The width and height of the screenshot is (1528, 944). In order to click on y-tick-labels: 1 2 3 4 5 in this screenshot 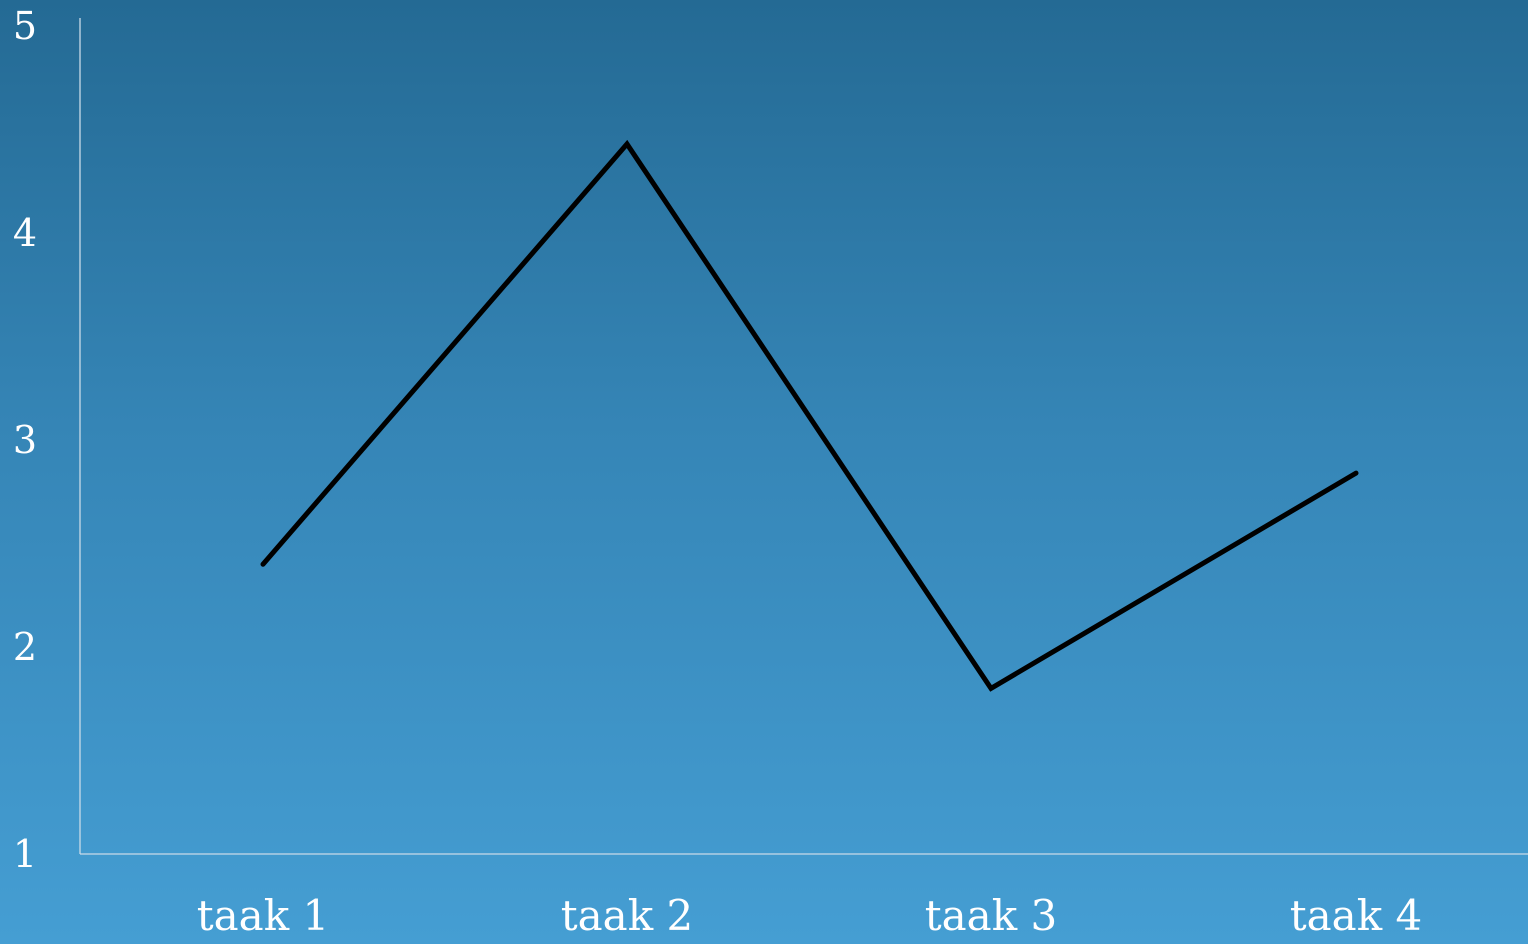, I will do `click(25, 440)`.